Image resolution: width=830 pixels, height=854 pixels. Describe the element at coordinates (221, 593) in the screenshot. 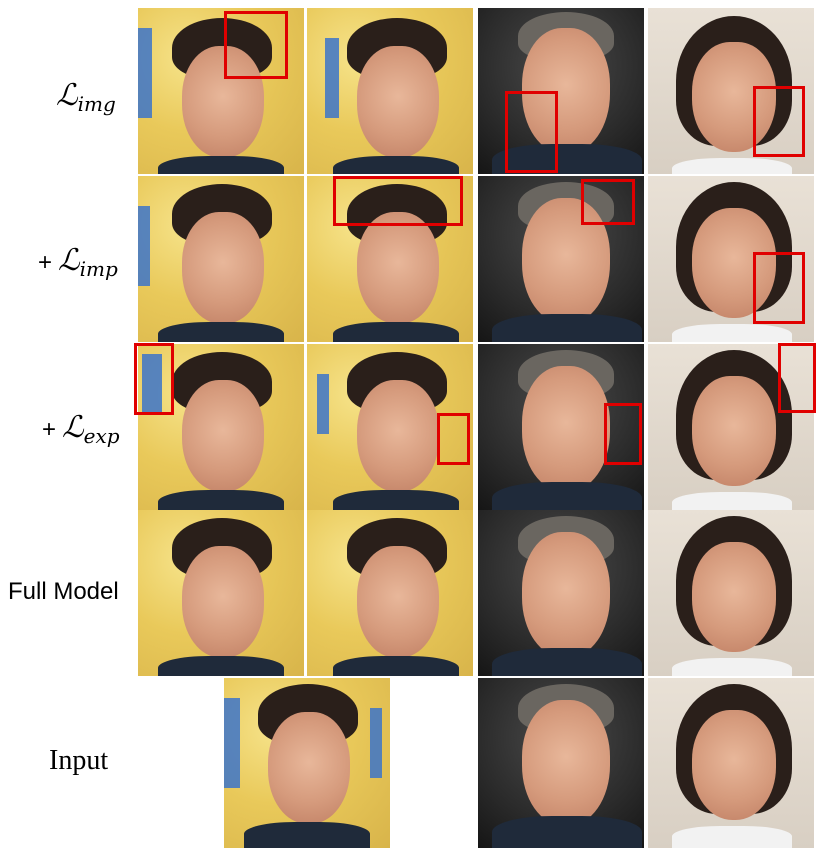

I see `image-row4-col1` at that location.